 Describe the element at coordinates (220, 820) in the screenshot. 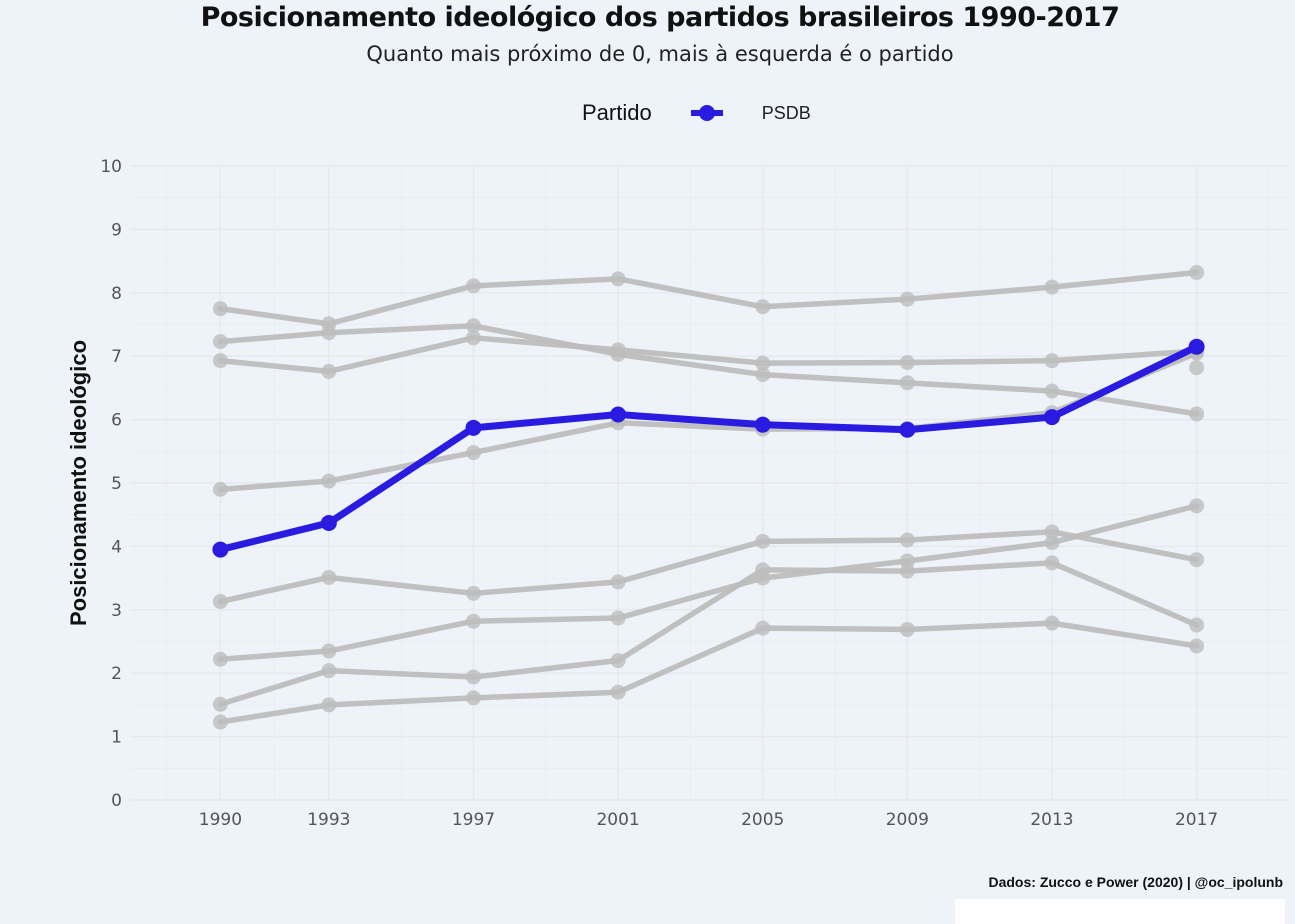

I see `x-tick-label: 1990` at that location.